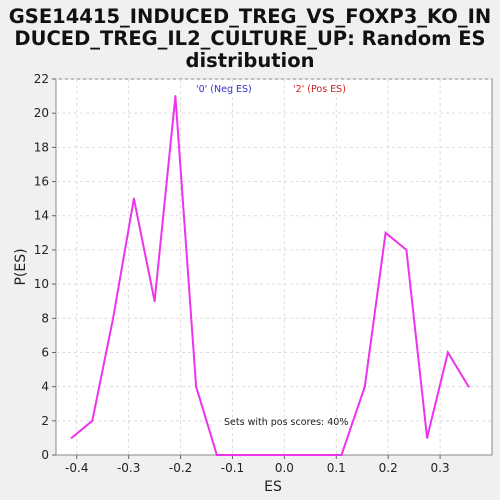  Describe the element at coordinates (45, 421) in the screenshot. I see `y-tick-label: 2` at that location.